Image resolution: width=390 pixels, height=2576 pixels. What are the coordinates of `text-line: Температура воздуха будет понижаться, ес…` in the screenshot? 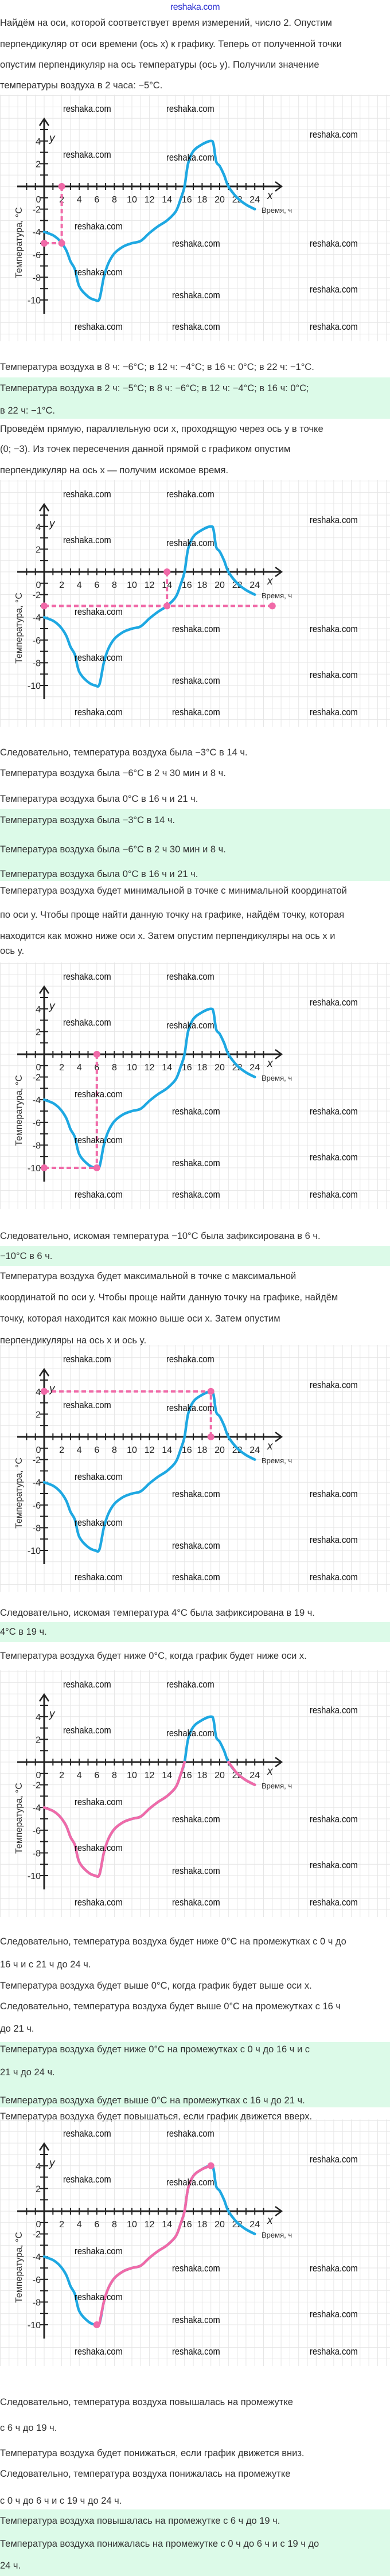 It's located at (152, 2453).